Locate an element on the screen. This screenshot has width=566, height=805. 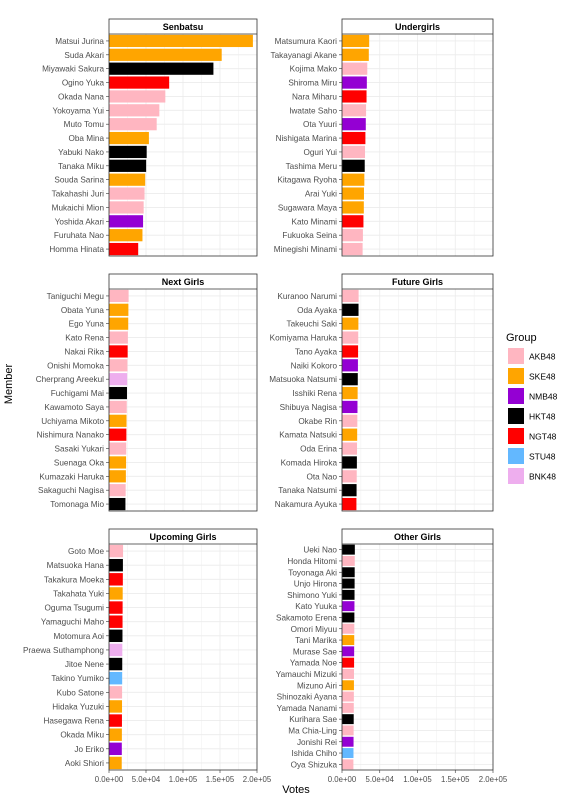
y-tick-label: Jonishi Rei is located at coordinates (317, 742).